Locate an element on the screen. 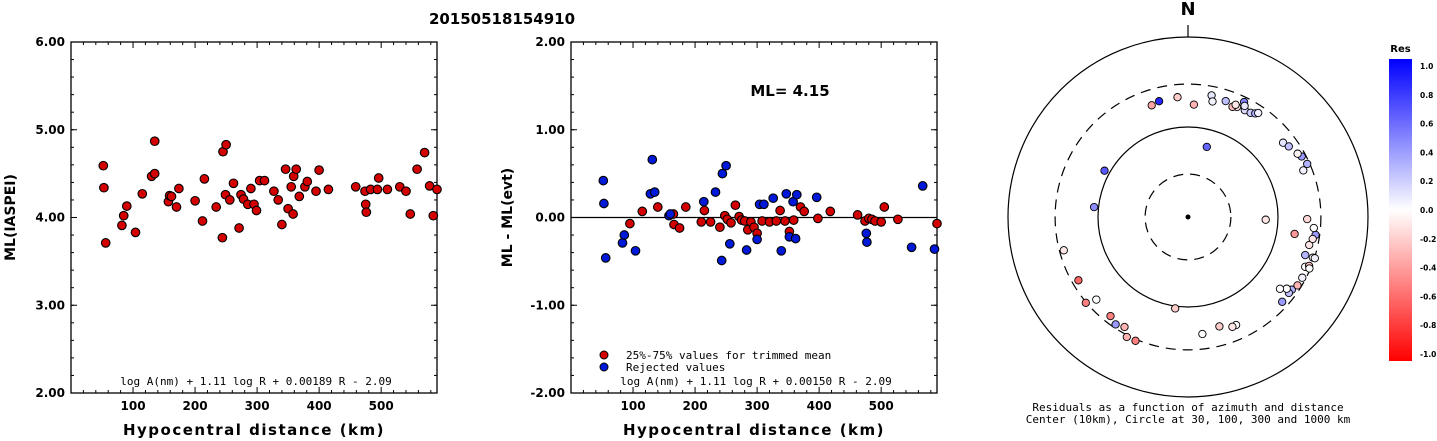 The width and height of the screenshot is (1437, 441). center-point is located at coordinates (1188, 217).